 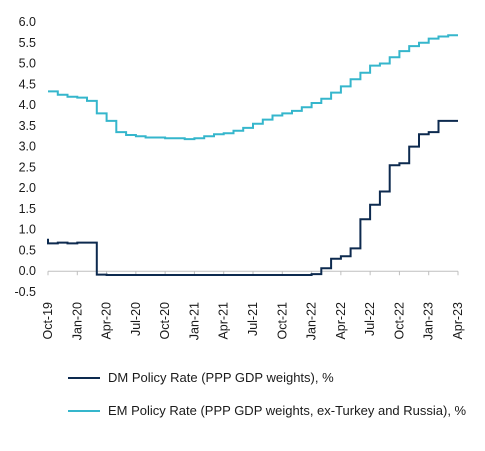 What do you see at coordinates (84, 411) in the screenshot?
I see `legend-swatch-em` at bounding box center [84, 411].